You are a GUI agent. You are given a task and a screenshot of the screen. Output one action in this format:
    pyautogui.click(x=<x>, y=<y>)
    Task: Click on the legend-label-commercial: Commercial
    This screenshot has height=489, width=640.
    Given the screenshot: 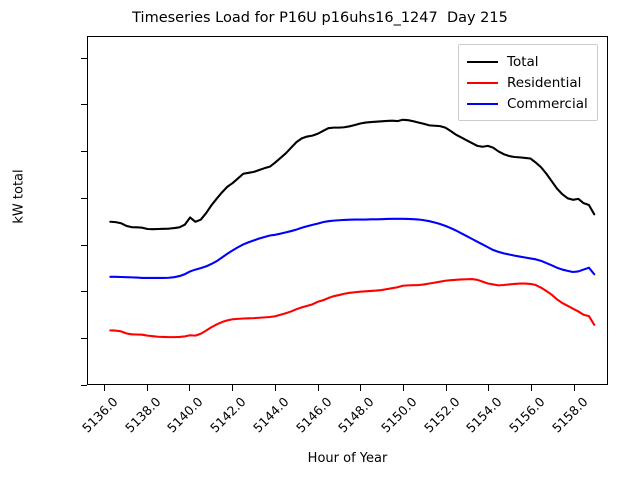 What is the action you would take?
    pyautogui.click(x=547, y=103)
    